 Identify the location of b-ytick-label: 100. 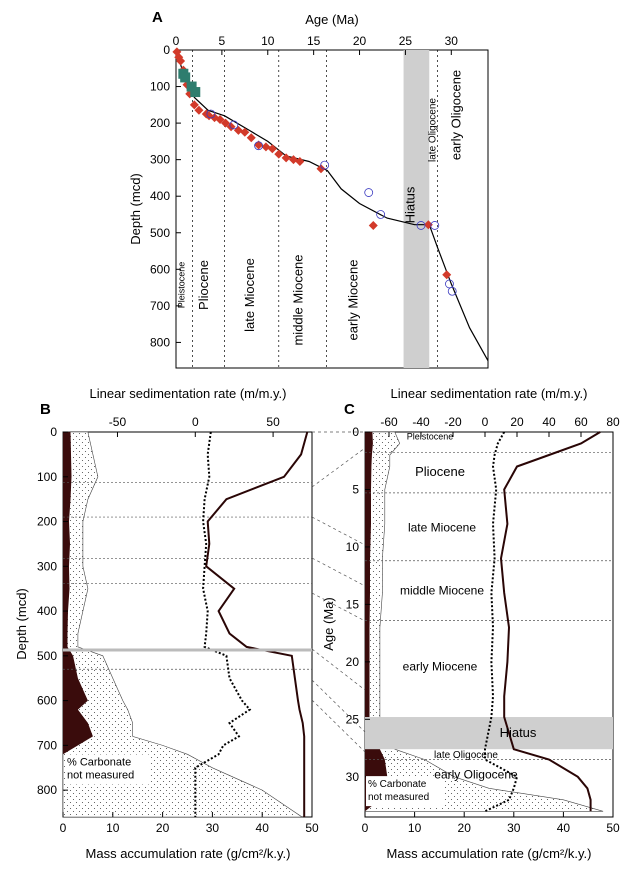
(47, 477).